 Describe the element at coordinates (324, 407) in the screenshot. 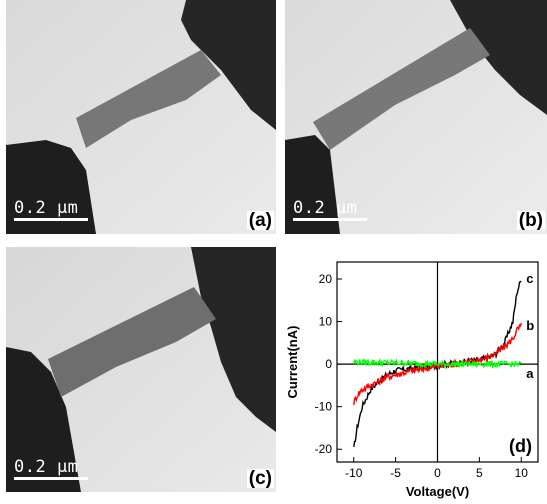

I see `y-tick-label: -10` at that location.